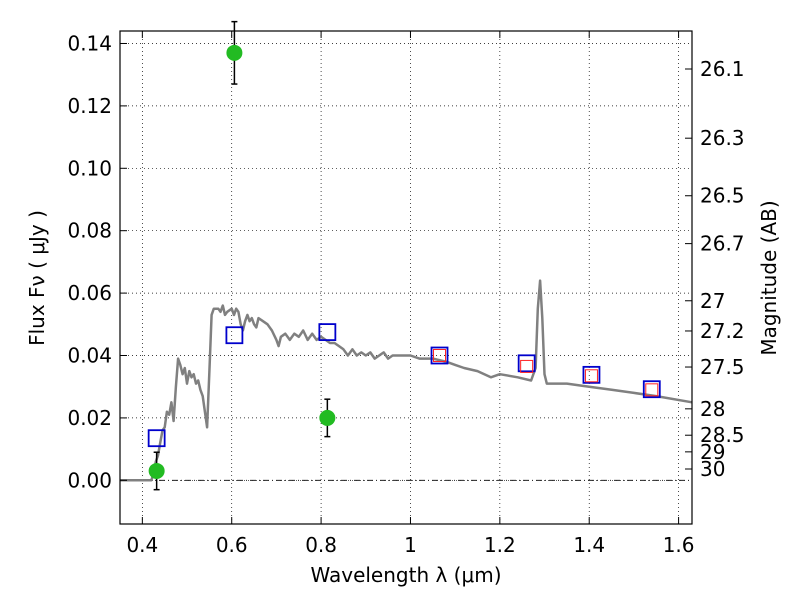  What do you see at coordinates (89, 418) in the screenshot?
I see `y-tick-label: 0.02` at bounding box center [89, 418].